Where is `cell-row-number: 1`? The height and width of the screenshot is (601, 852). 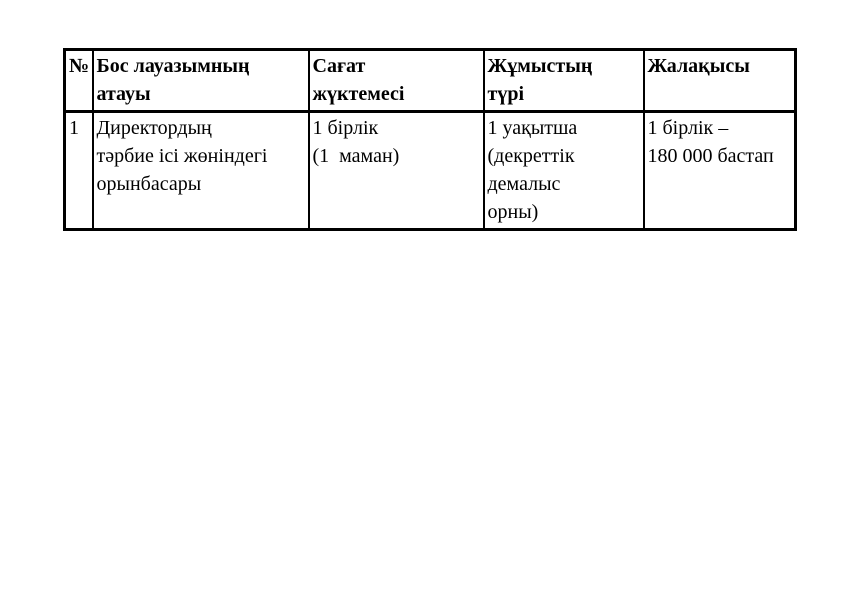
cell-row-number: 1 is located at coordinates (78, 170).